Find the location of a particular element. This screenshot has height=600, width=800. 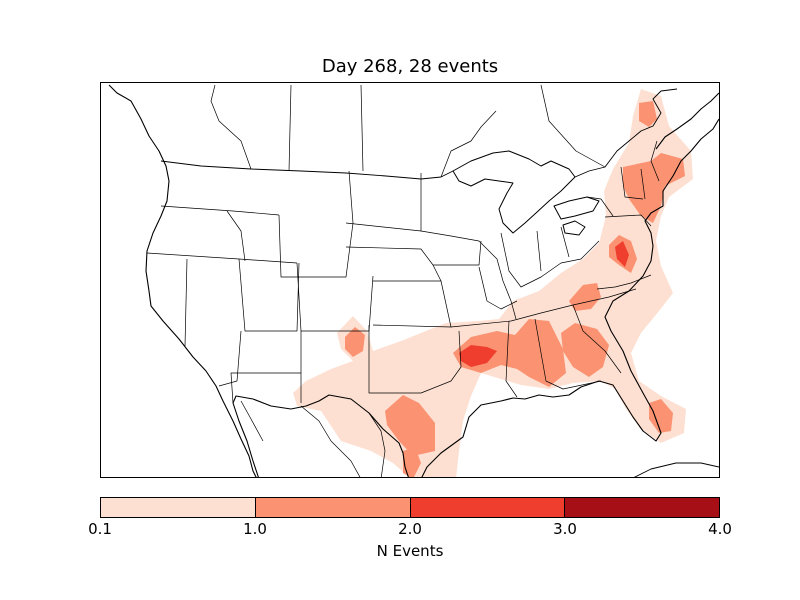

colorbar-tick-label: 0.1 is located at coordinates (100, 529).